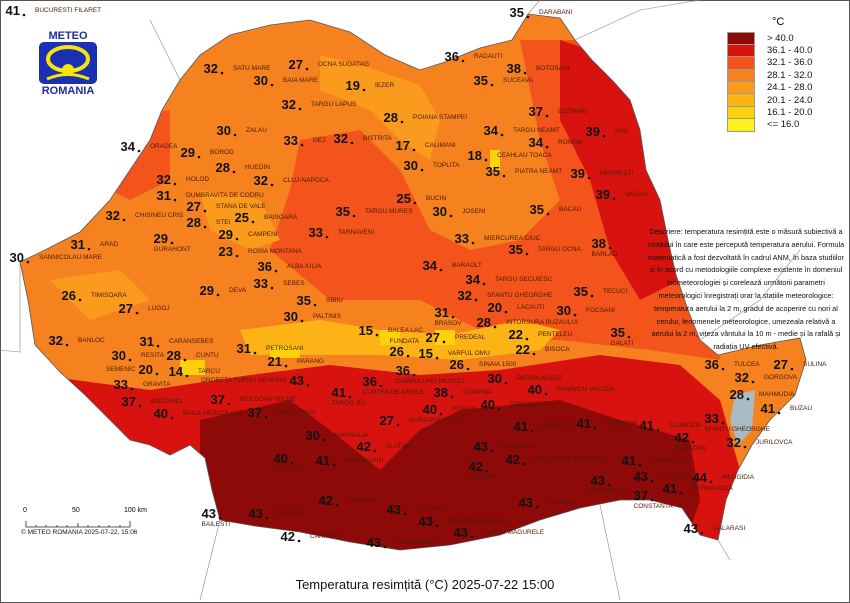 This screenshot has height=603, width=850. I want to click on station-value: 43, so click(691, 528).